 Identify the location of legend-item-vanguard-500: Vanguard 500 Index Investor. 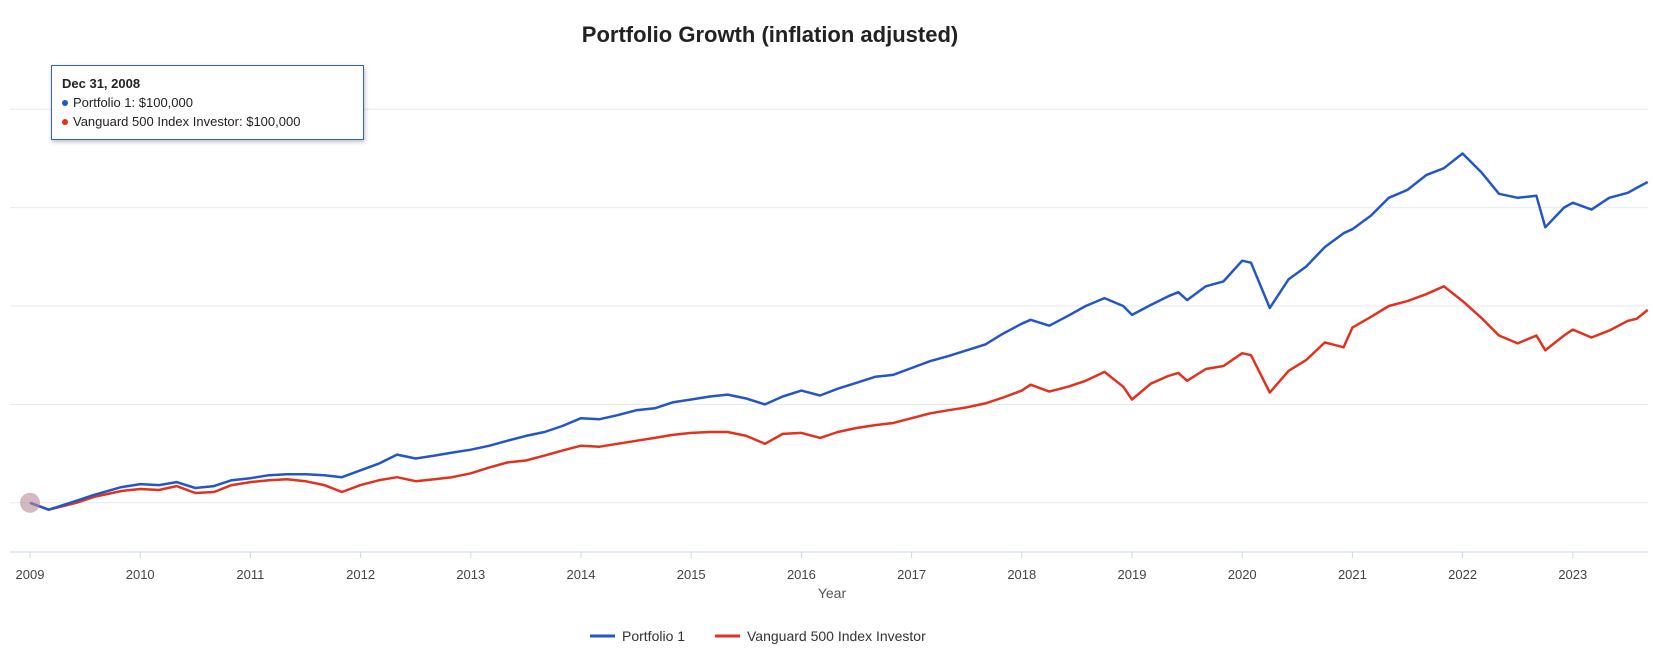
(820, 636).